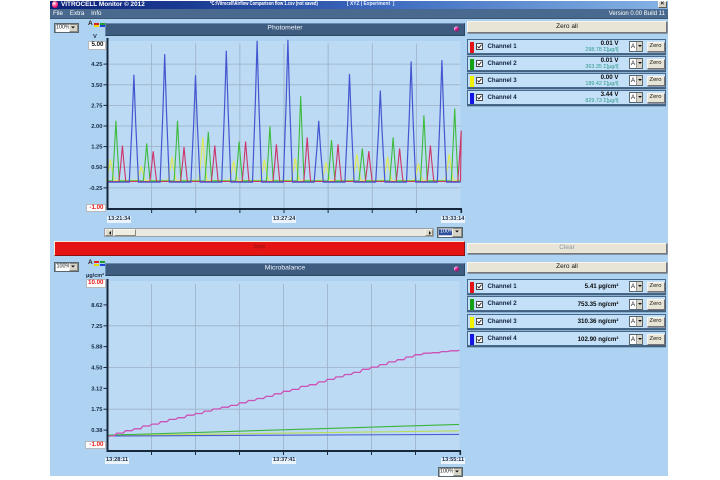 The width and height of the screenshot is (720, 480). What do you see at coordinates (96, 389) in the screenshot?
I see `svg-text: 3.12` at bounding box center [96, 389].